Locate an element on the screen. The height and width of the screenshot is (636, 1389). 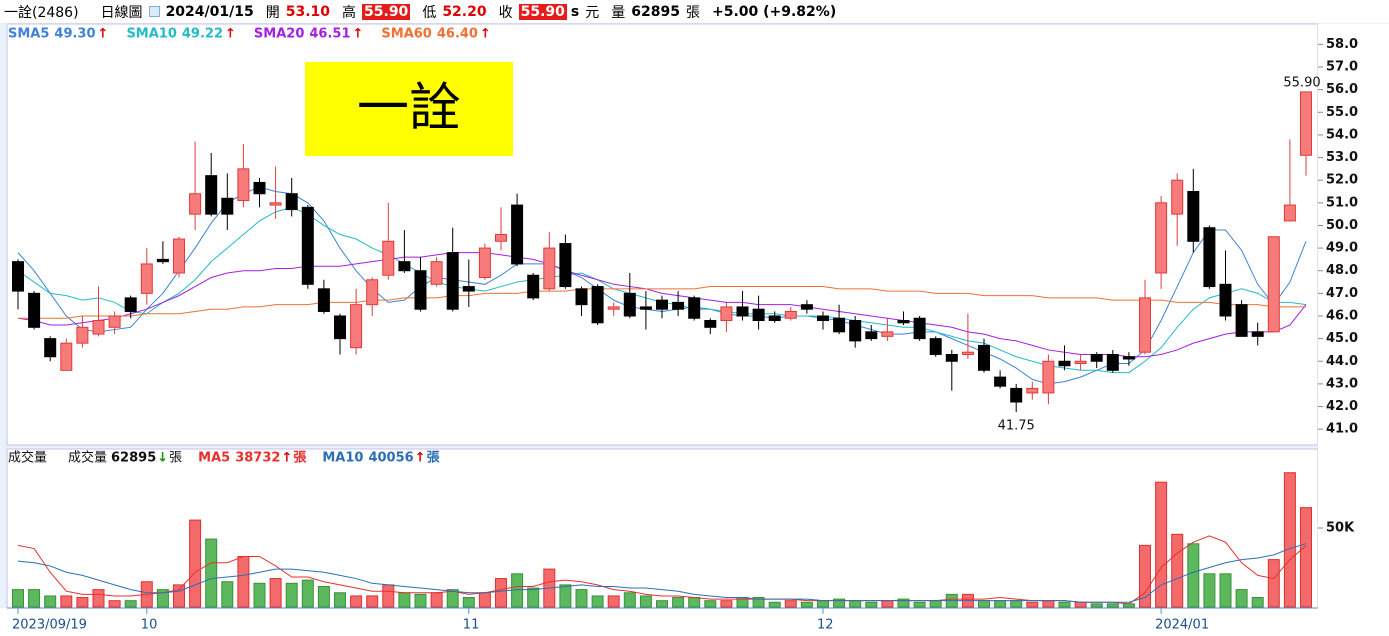
legend-value: 46.51 is located at coordinates (329, 34).